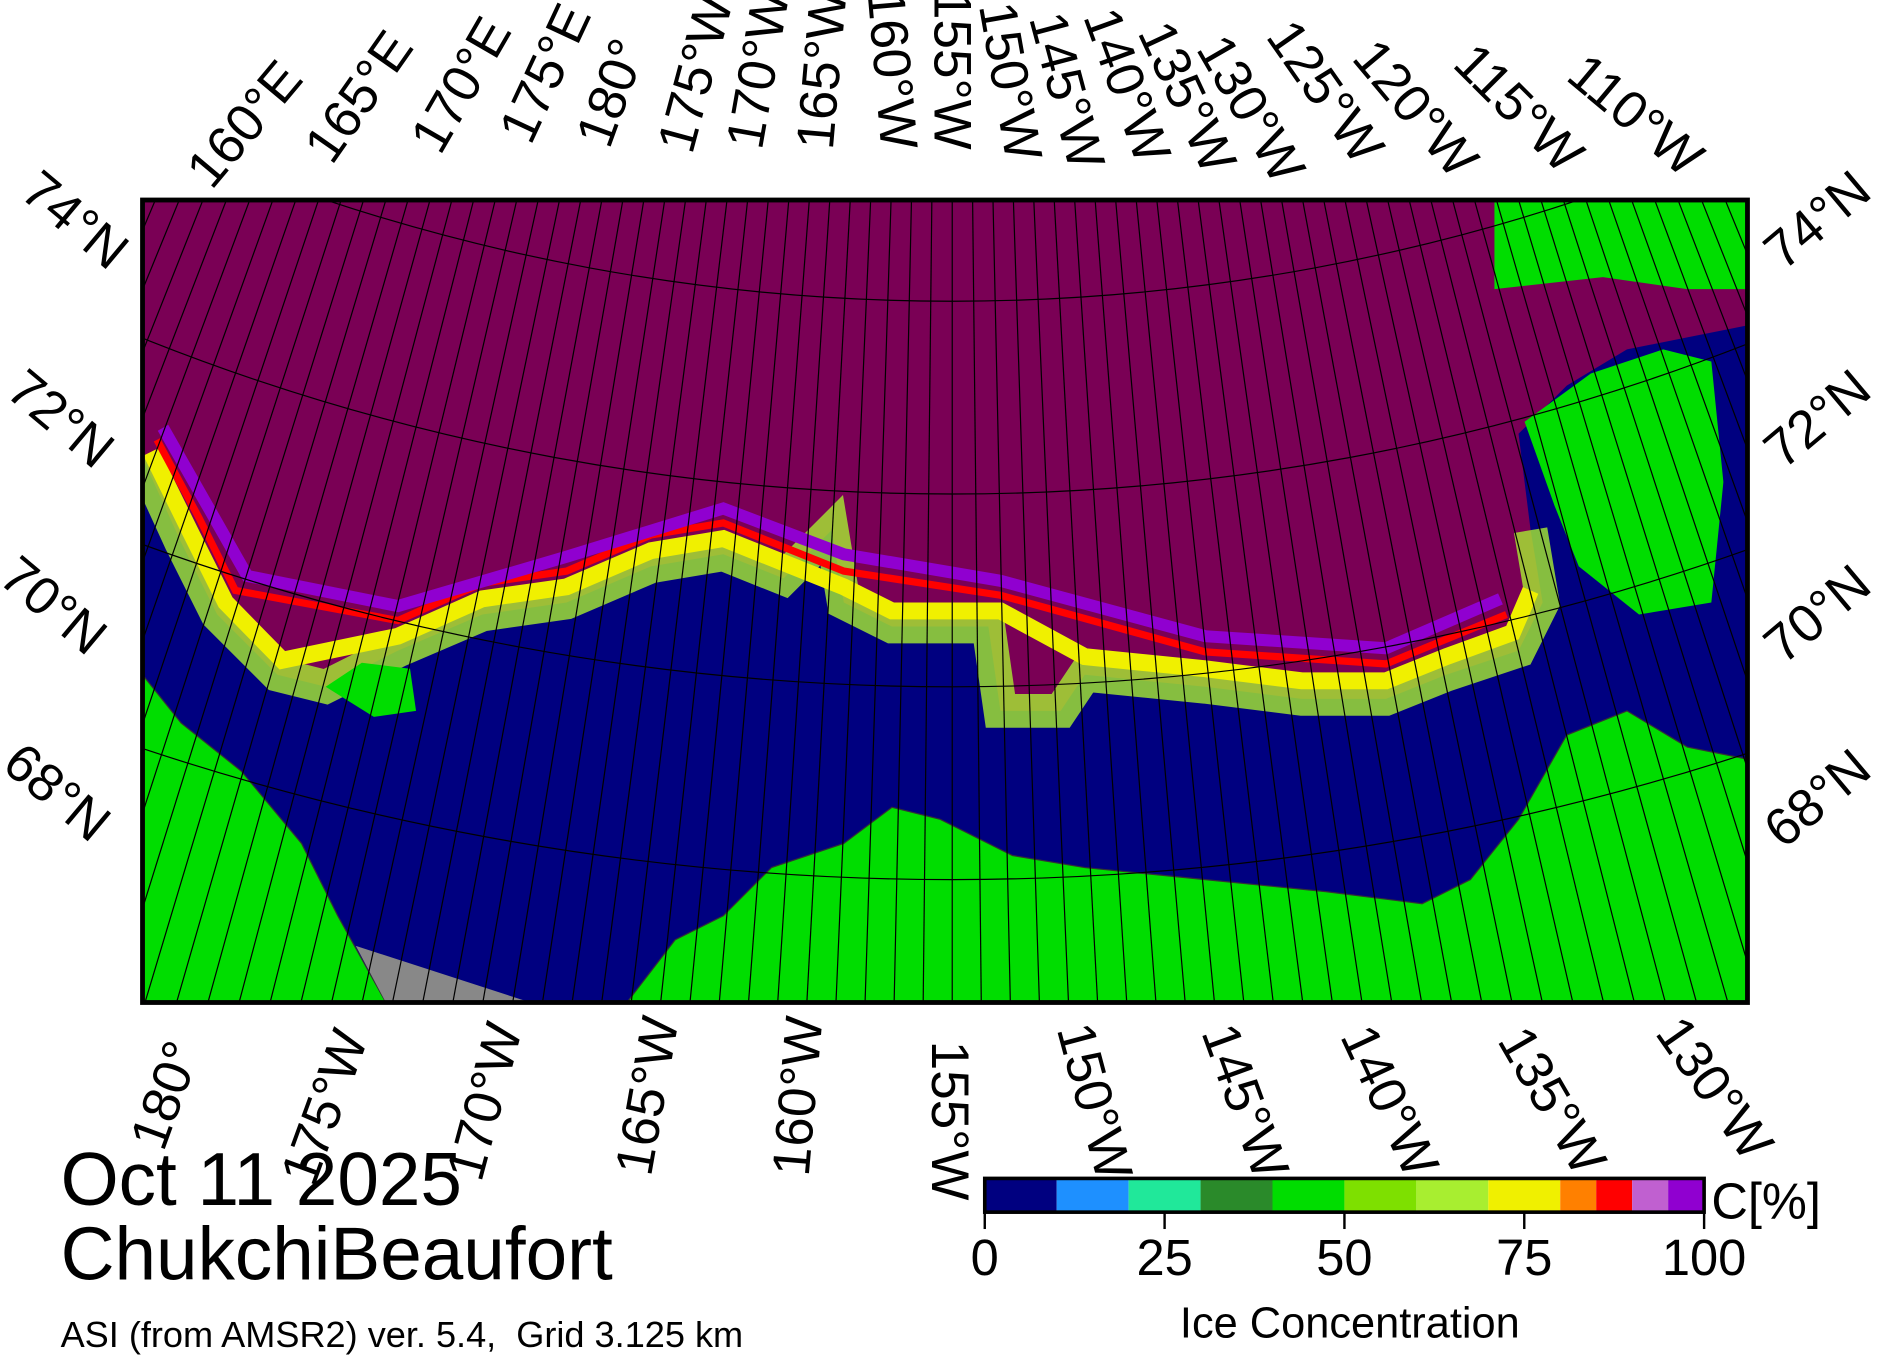 The height and width of the screenshot is (1370, 1890). I want to click on lon-label: 165°E, so click(358, 96).